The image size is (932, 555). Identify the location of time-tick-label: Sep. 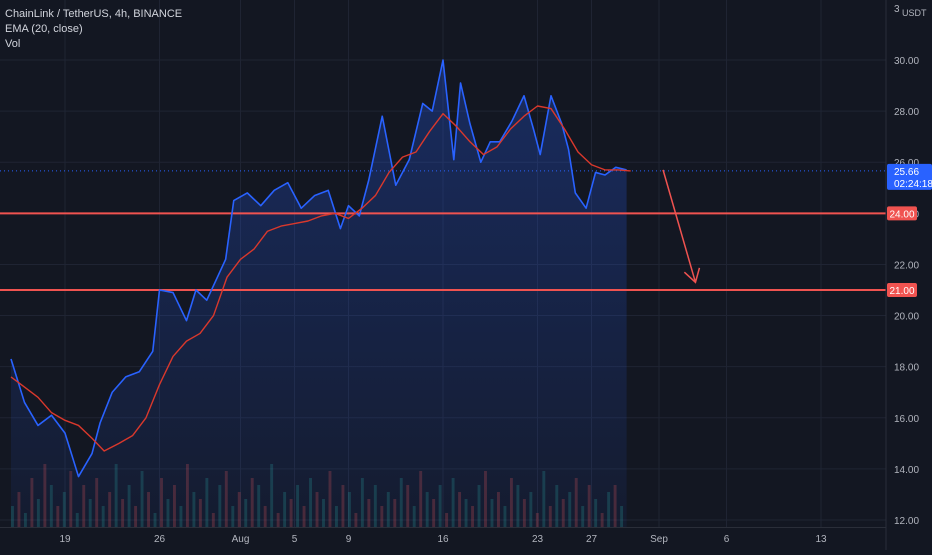
(659, 539).